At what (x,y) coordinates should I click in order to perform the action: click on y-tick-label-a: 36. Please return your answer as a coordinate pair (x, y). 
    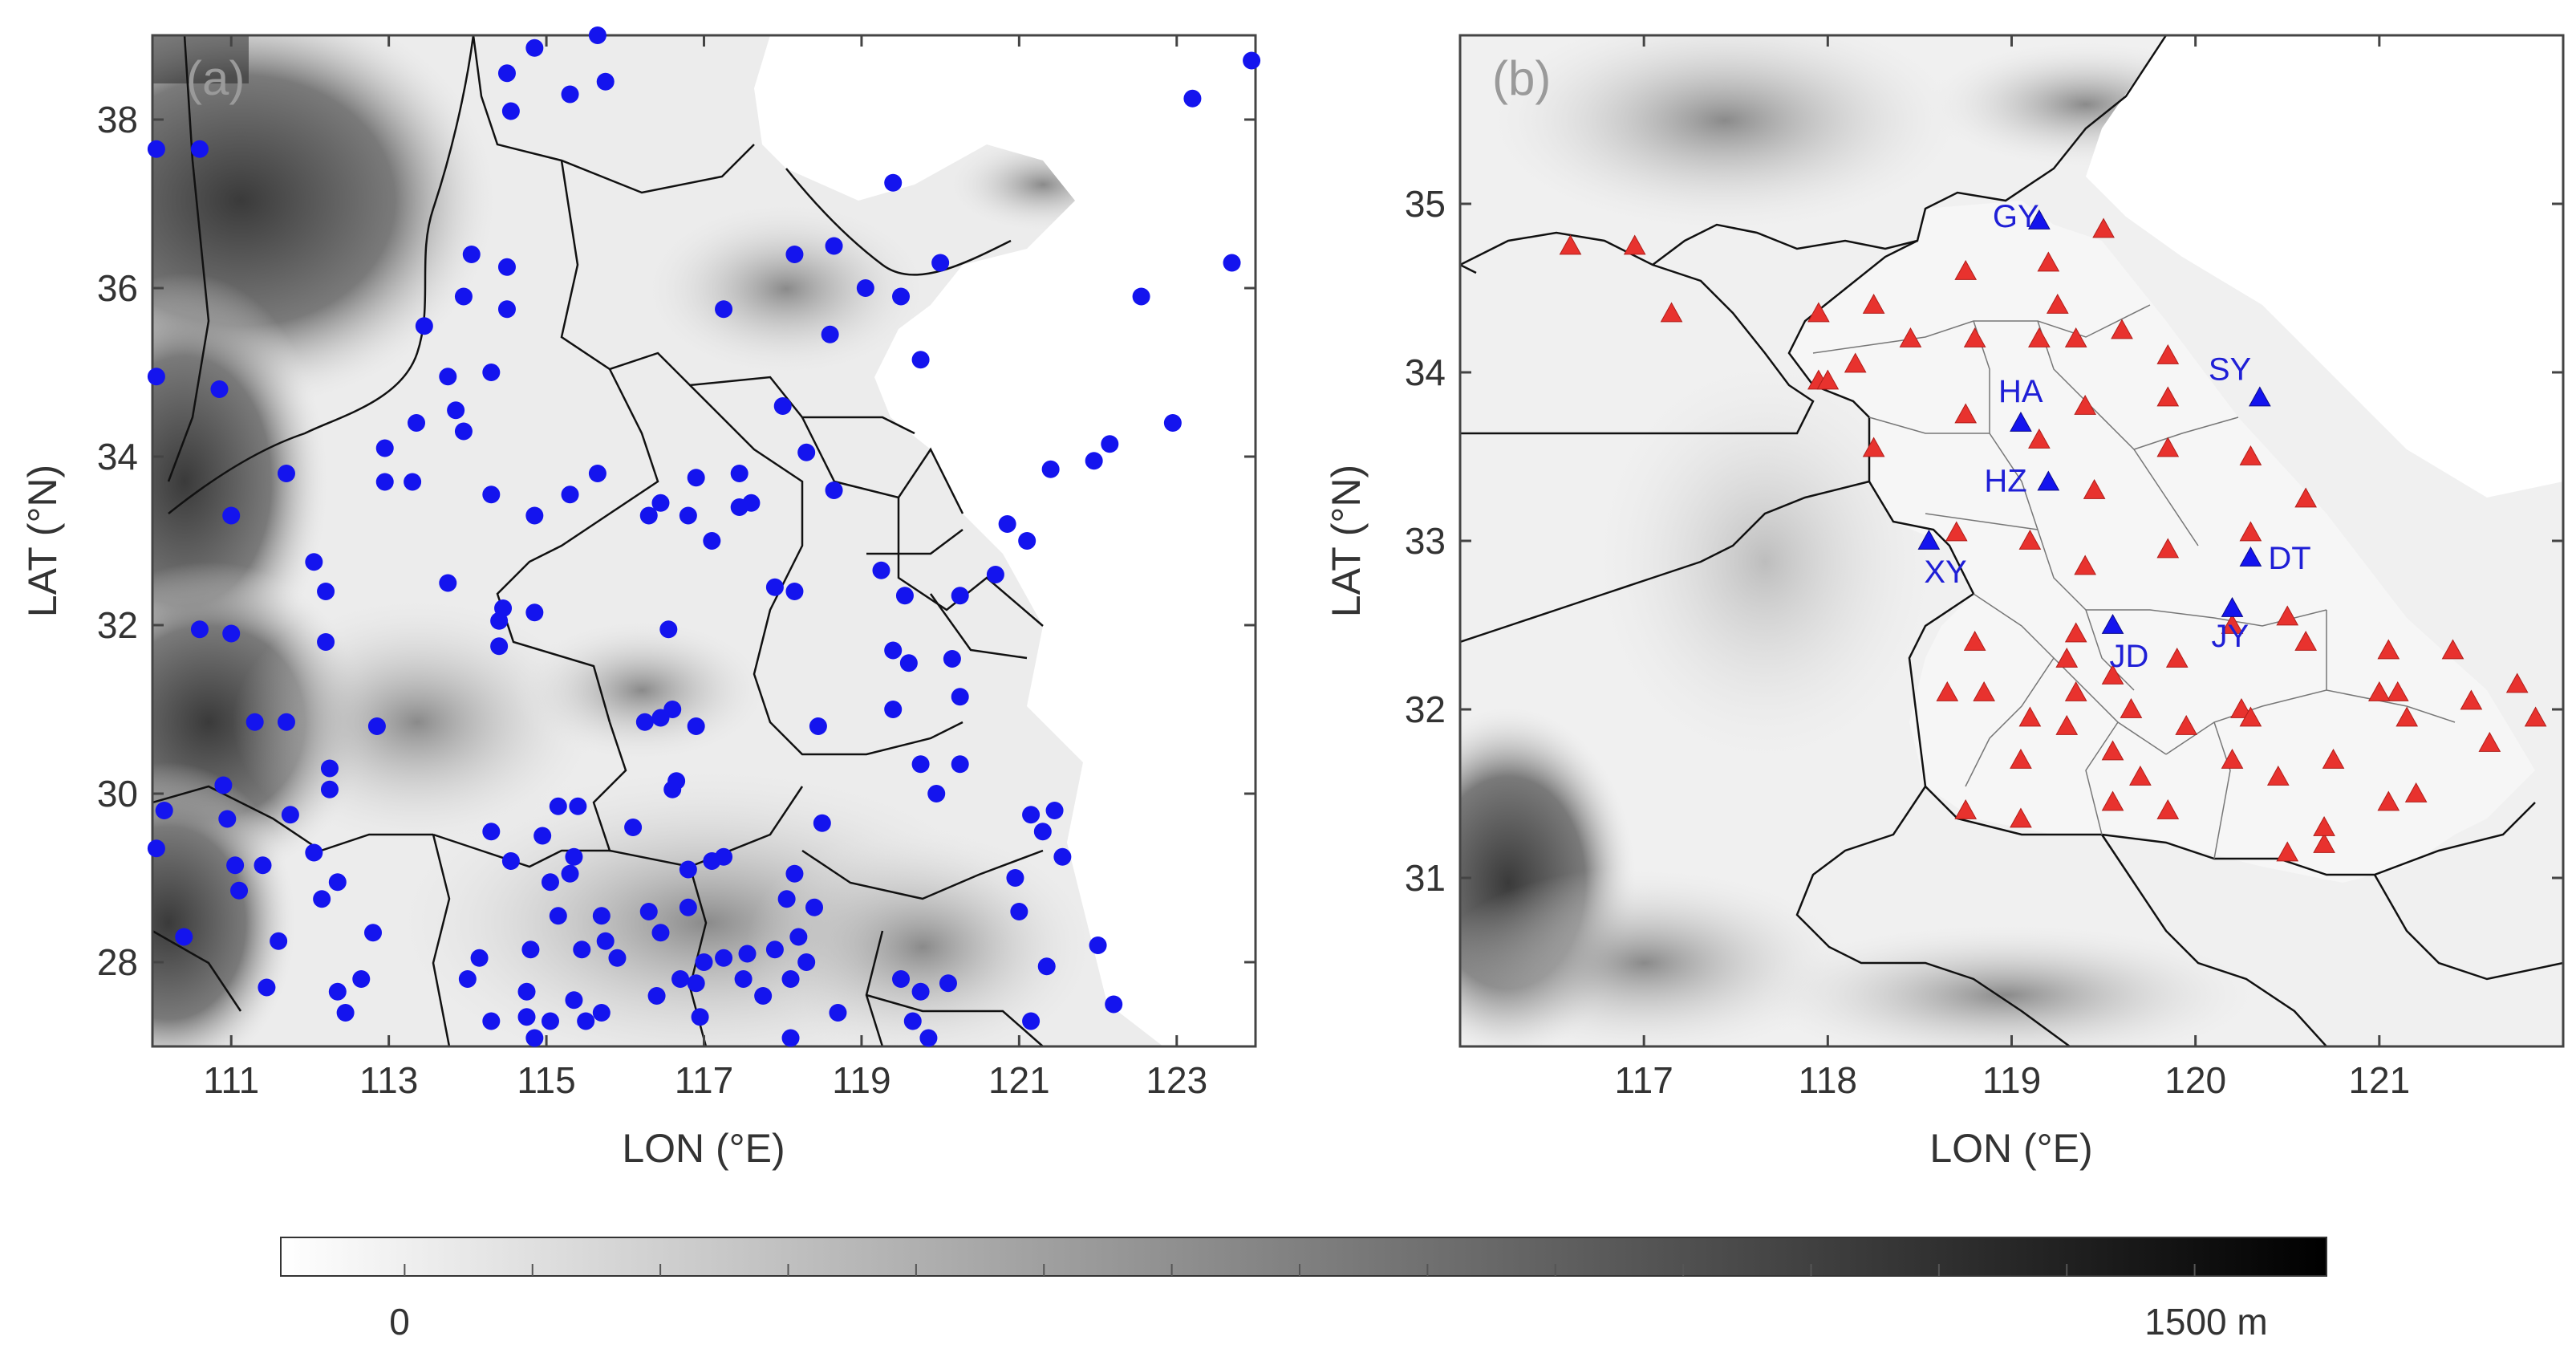
    Looking at the image, I should click on (117, 288).